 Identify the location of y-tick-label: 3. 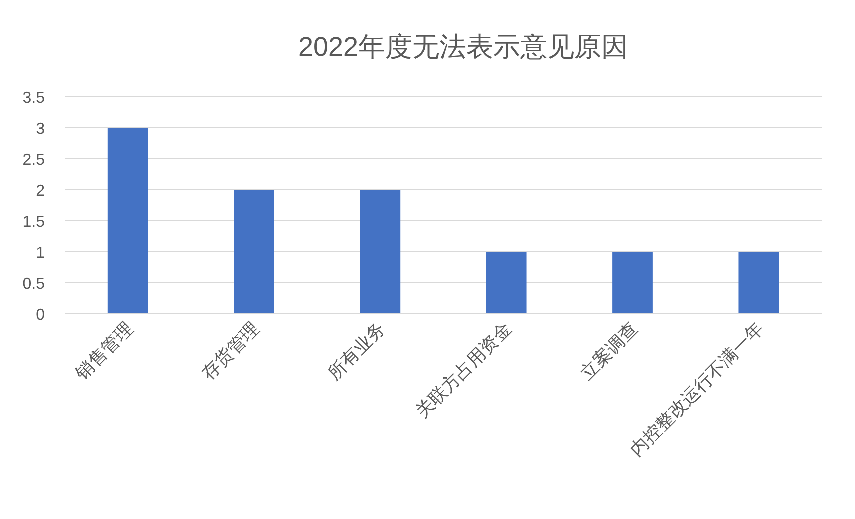
(41, 129).